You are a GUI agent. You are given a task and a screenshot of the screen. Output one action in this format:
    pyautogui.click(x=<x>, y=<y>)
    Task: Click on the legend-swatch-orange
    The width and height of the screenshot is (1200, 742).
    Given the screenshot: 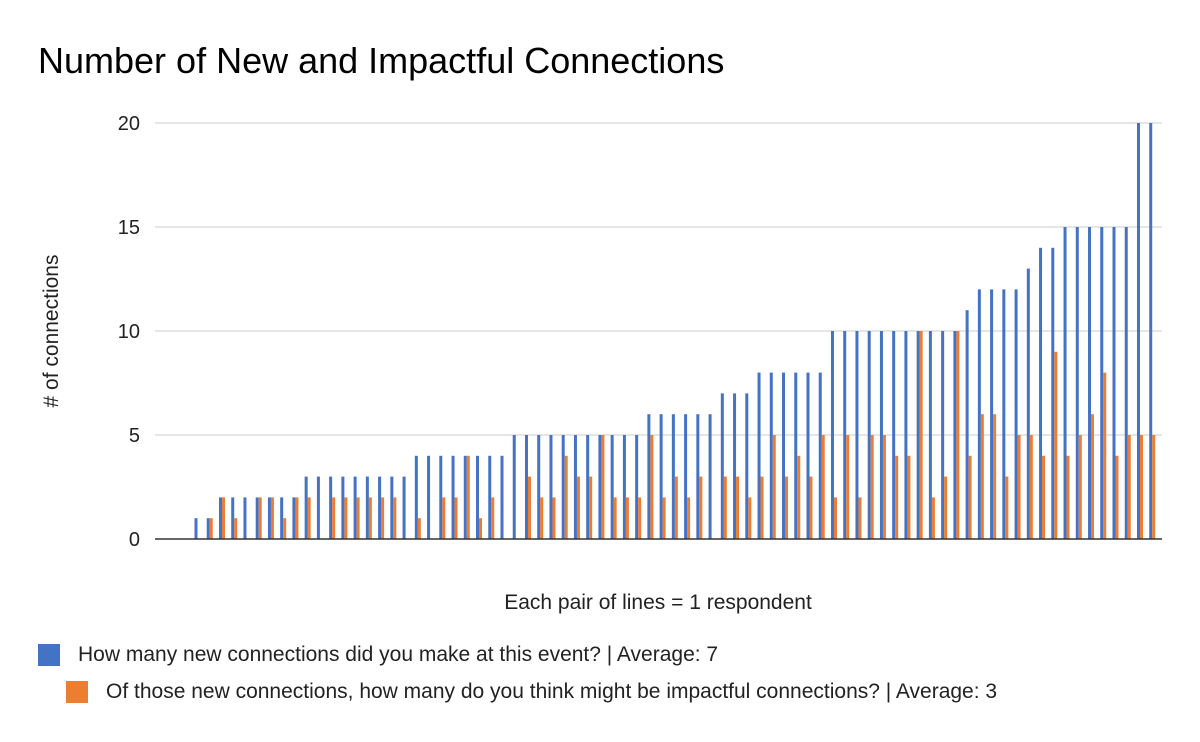 What is the action you would take?
    pyautogui.click(x=77, y=692)
    